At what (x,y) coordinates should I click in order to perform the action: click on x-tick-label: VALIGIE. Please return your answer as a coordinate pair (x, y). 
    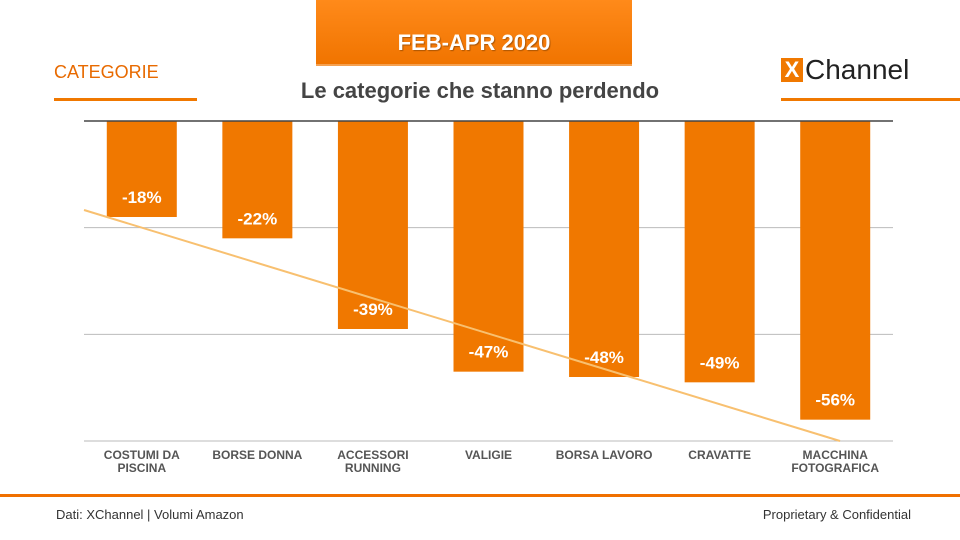
    Looking at the image, I should click on (488, 455).